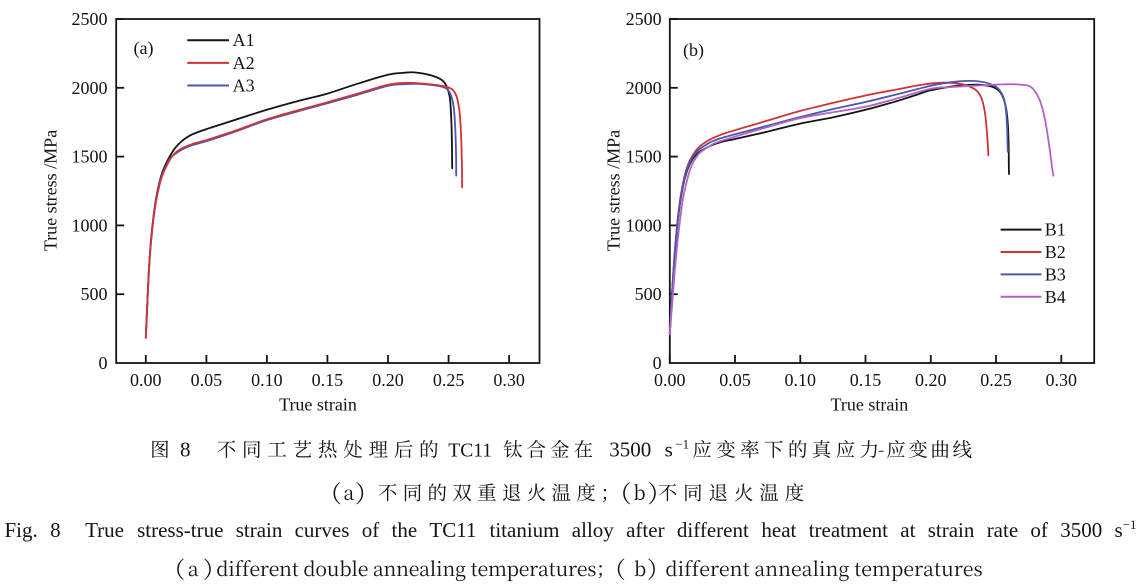 Image resolution: width=1142 pixels, height=588 pixels. What do you see at coordinates (645, 530) in the screenshot?
I see `svg-text: after` at bounding box center [645, 530].